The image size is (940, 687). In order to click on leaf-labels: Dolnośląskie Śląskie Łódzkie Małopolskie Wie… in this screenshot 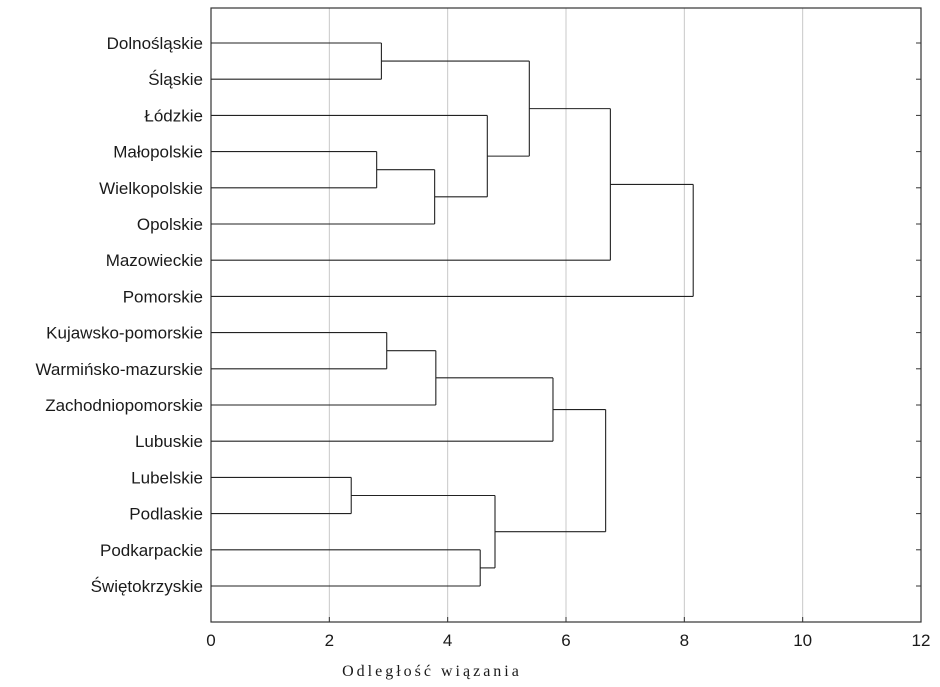, I will do `click(119, 315)`.